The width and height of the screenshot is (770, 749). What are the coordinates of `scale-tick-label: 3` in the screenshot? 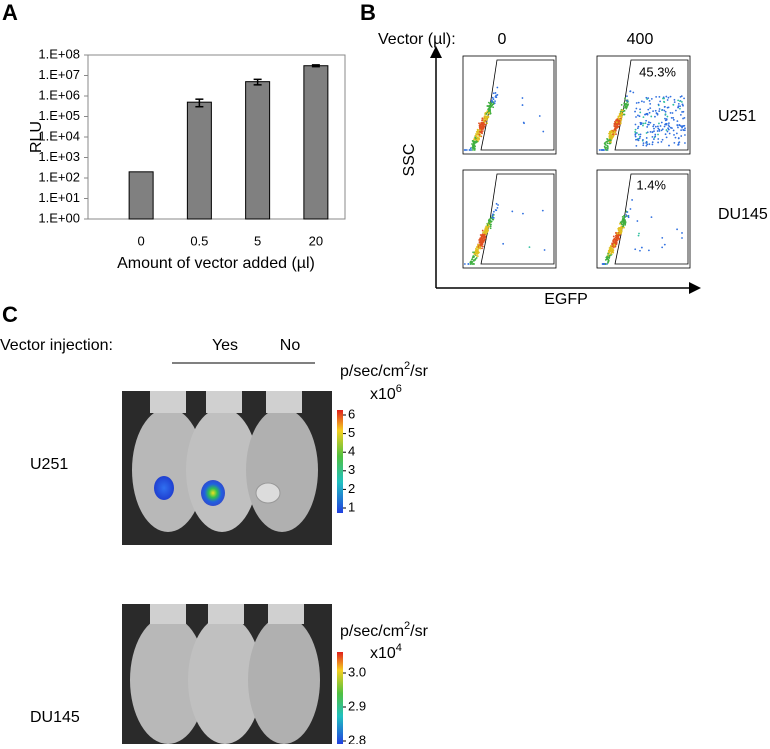 It's located at (351, 469).